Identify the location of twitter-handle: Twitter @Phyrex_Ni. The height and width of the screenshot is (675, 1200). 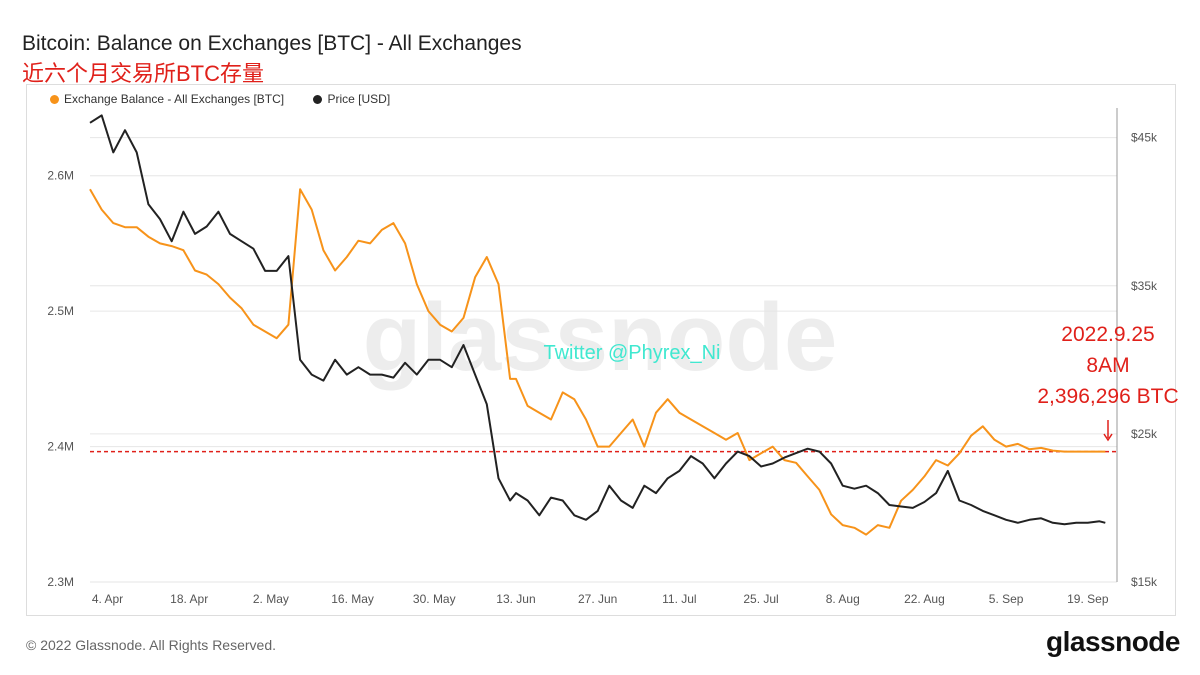
(631, 353).